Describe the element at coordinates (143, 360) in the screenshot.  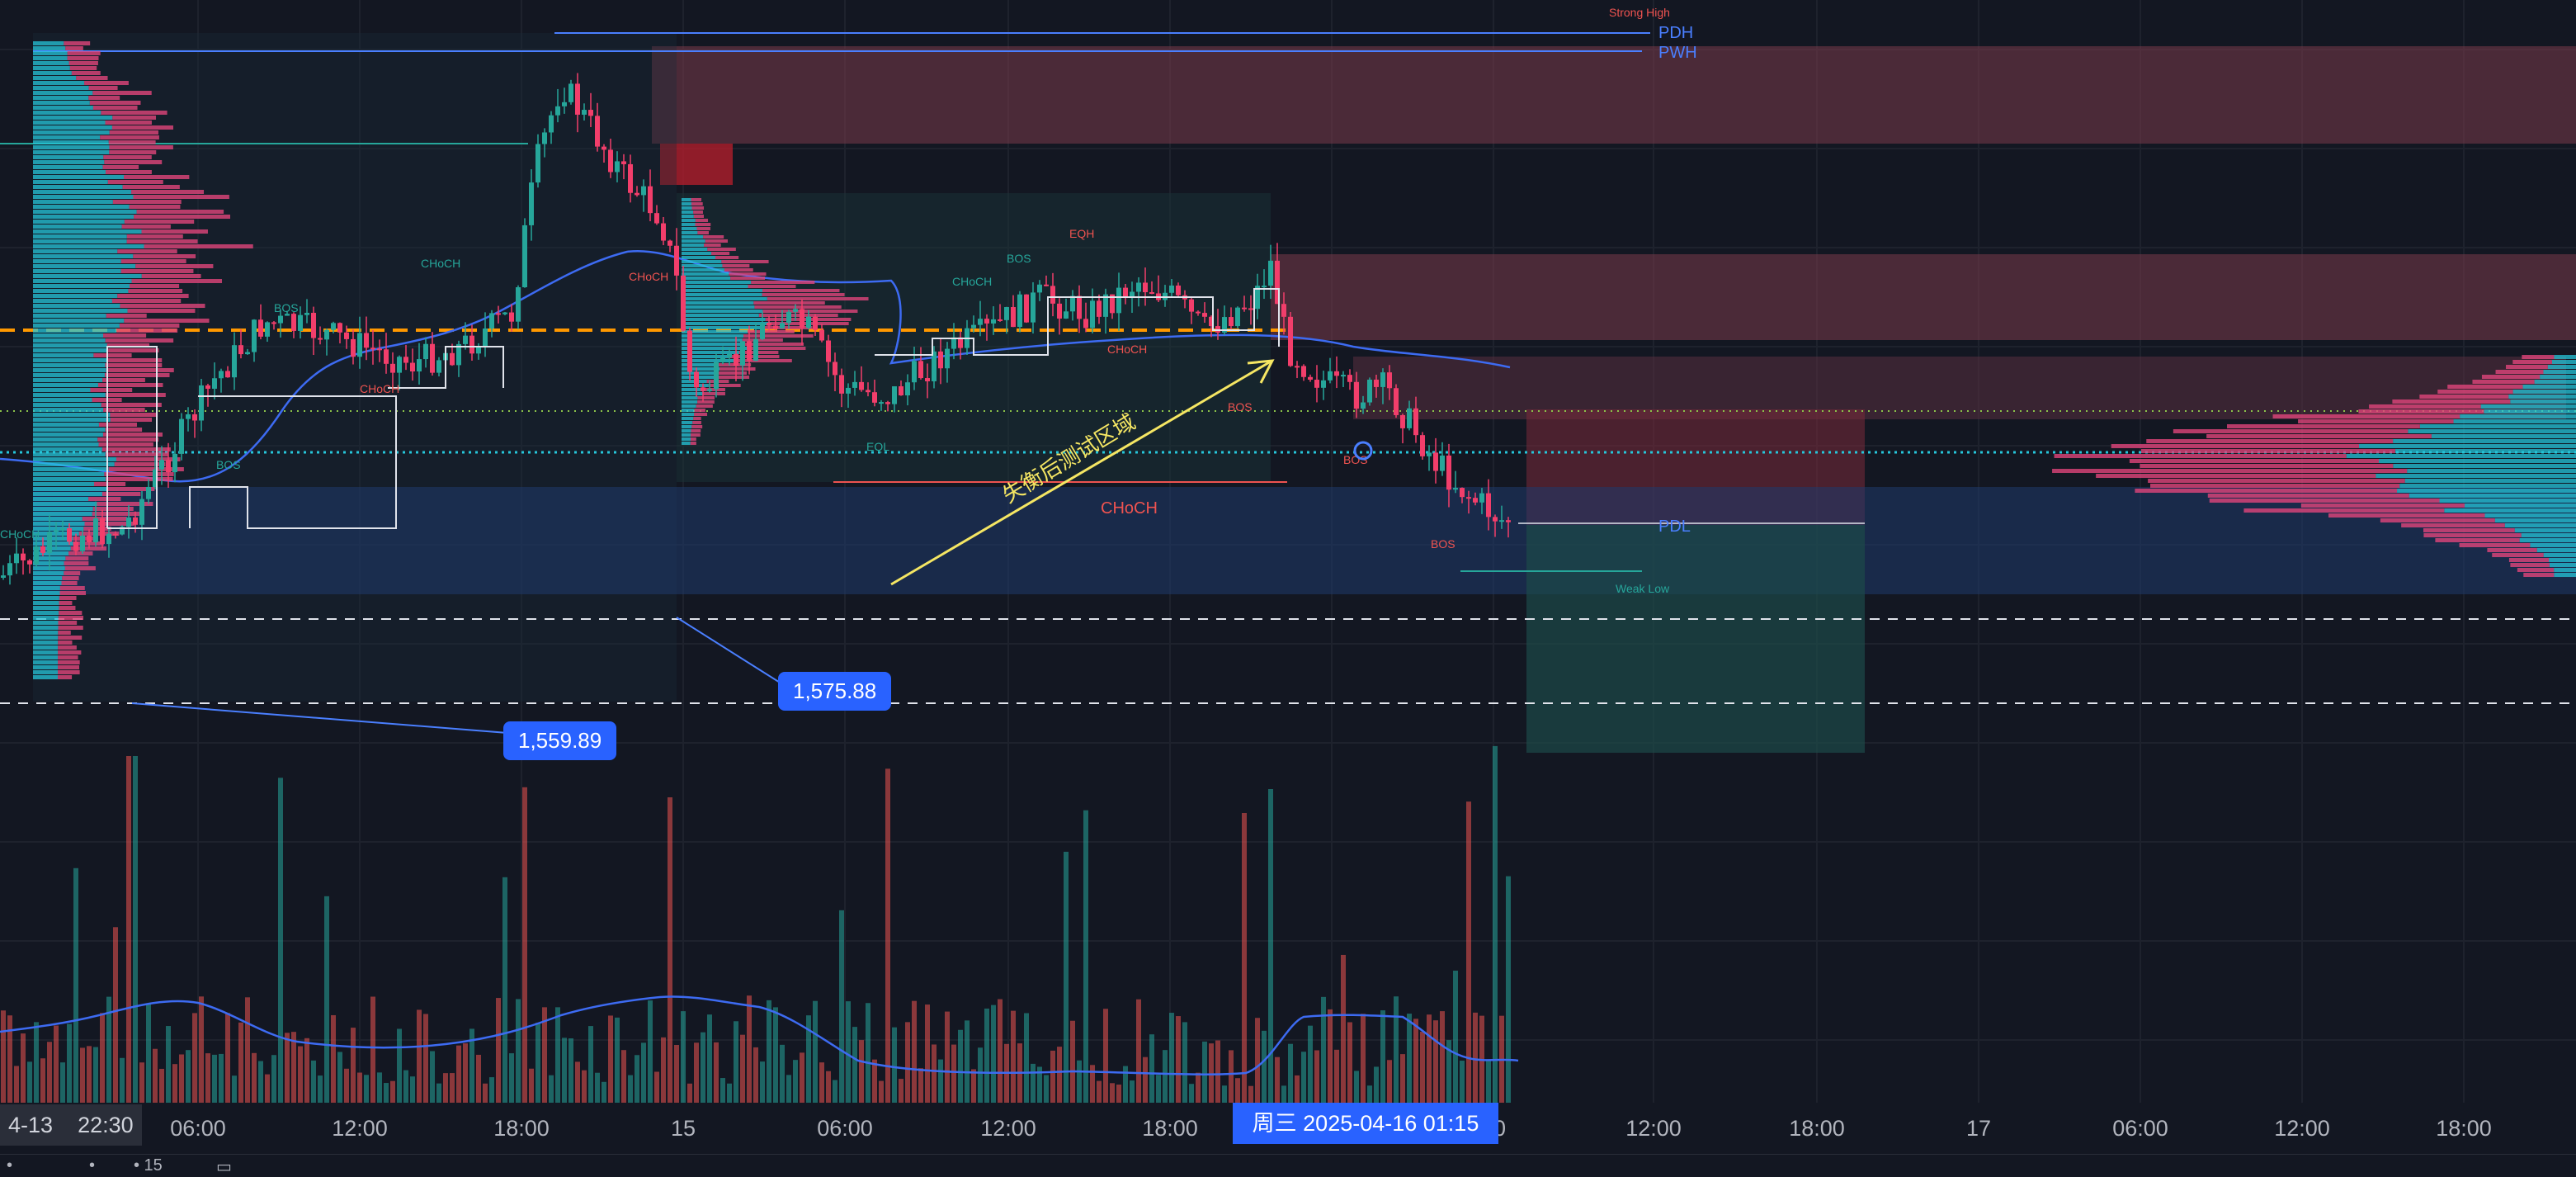
I see `volume-profile-left` at that location.